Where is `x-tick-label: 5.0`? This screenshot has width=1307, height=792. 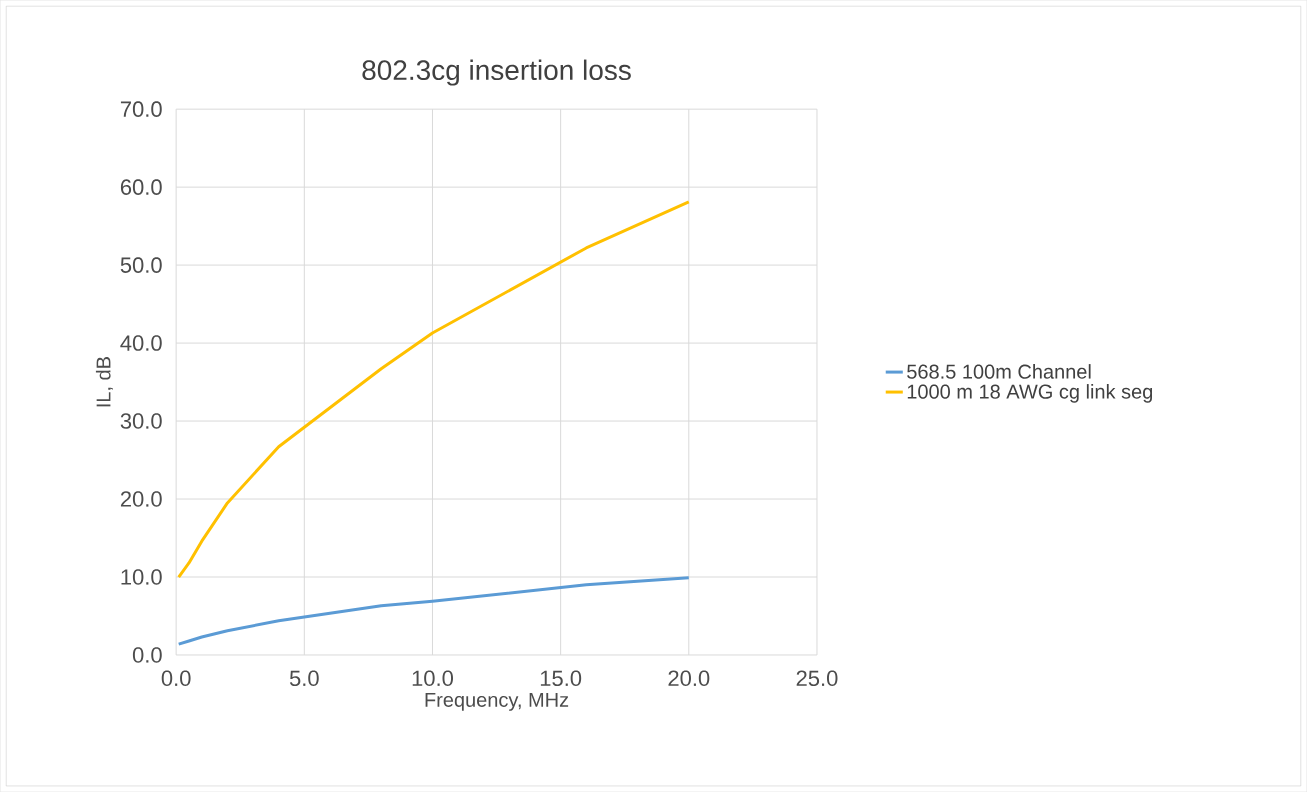 x-tick-label: 5.0 is located at coordinates (304, 678).